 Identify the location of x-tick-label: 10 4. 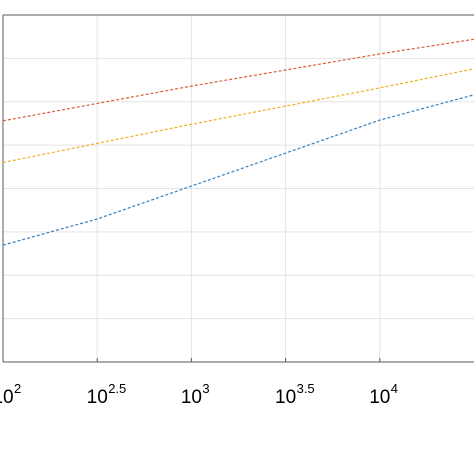
(383, 394).